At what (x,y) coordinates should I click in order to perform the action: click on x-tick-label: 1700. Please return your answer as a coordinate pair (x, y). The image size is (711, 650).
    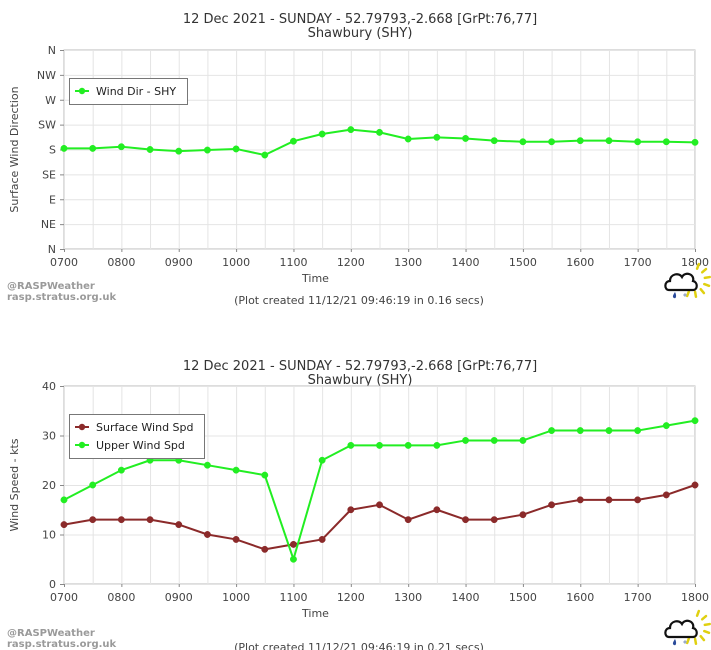
    Looking at the image, I should click on (638, 597).